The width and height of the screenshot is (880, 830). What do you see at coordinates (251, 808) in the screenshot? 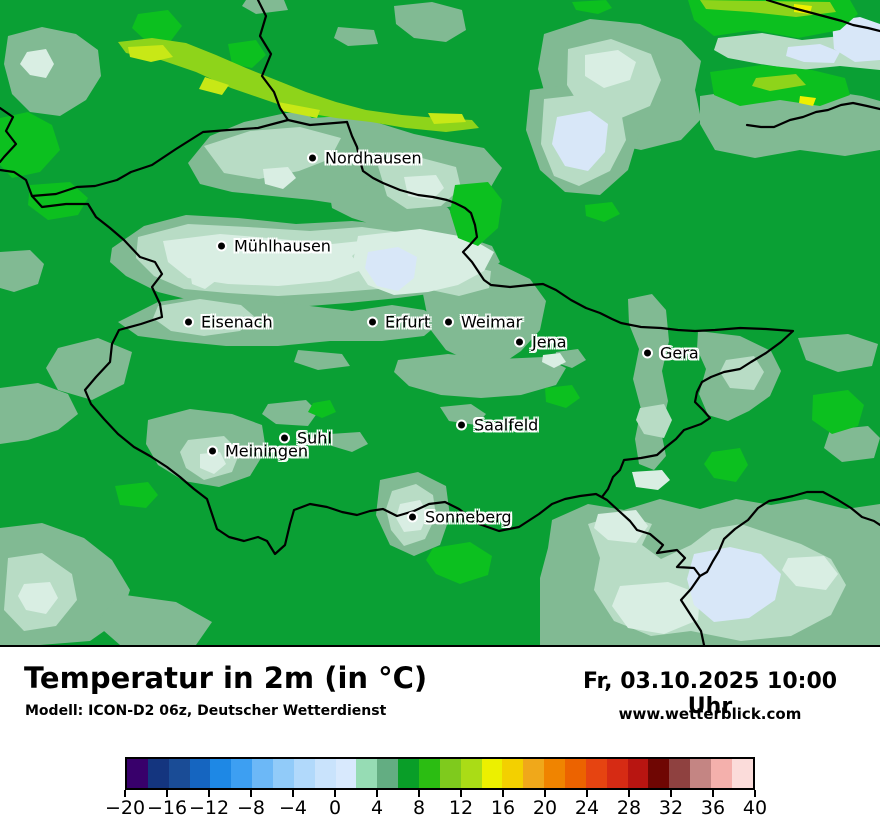
I see `tick-label: −8` at bounding box center [251, 808].